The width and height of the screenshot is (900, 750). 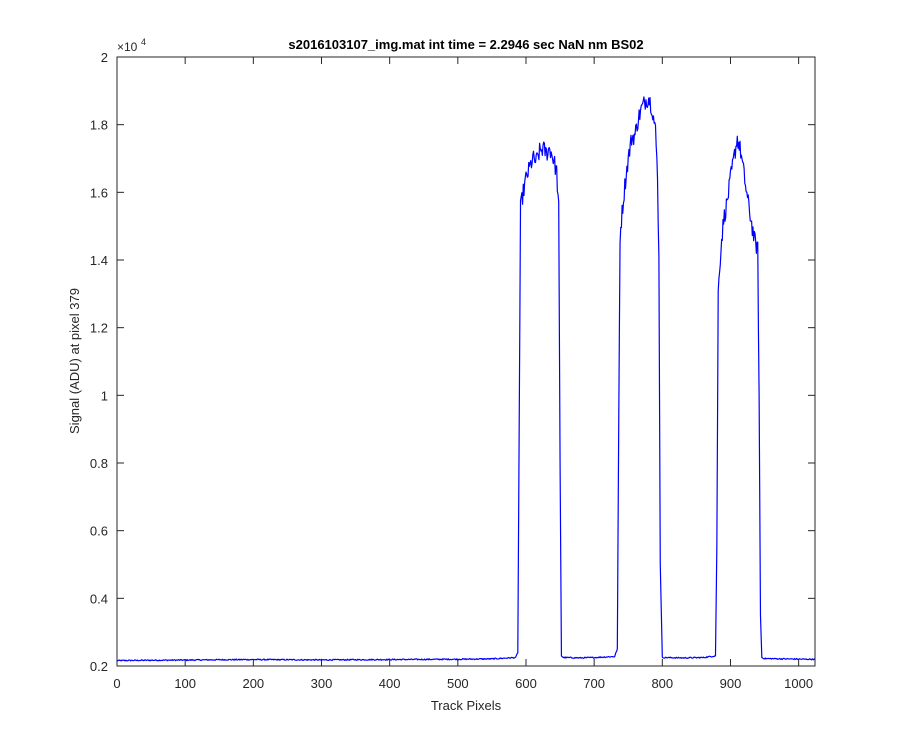 What do you see at coordinates (526, 683) in the screenshot?
I see `x-tick-label-600: 600` at bounding box center [526, 683].